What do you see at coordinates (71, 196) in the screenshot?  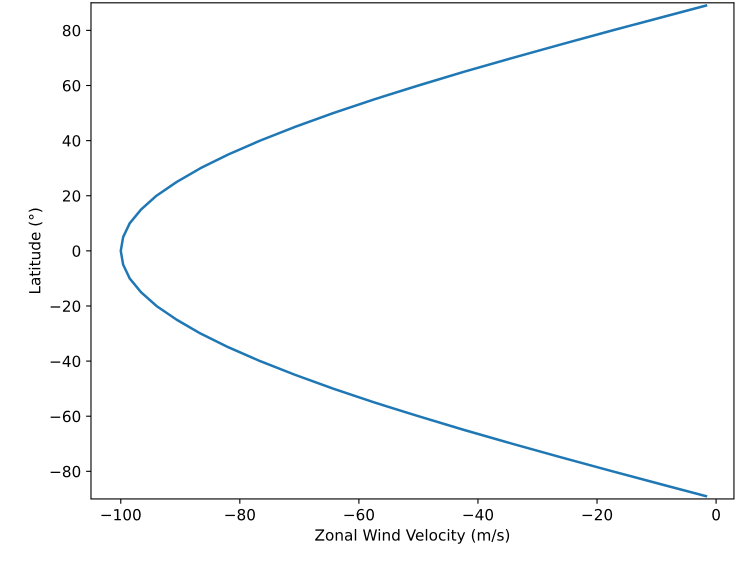 I see `y-tick-label: 20` at bounding box center [71, 196].